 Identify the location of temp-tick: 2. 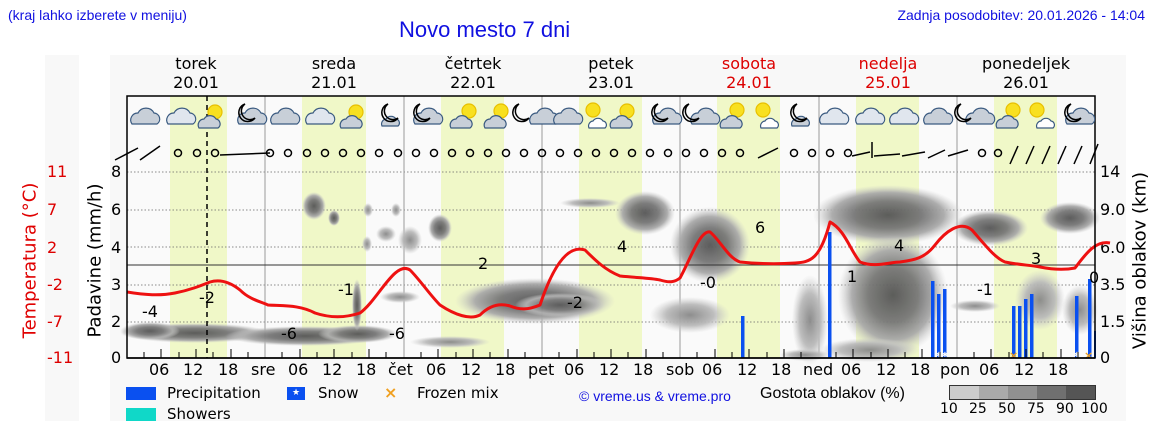
(52, 247).